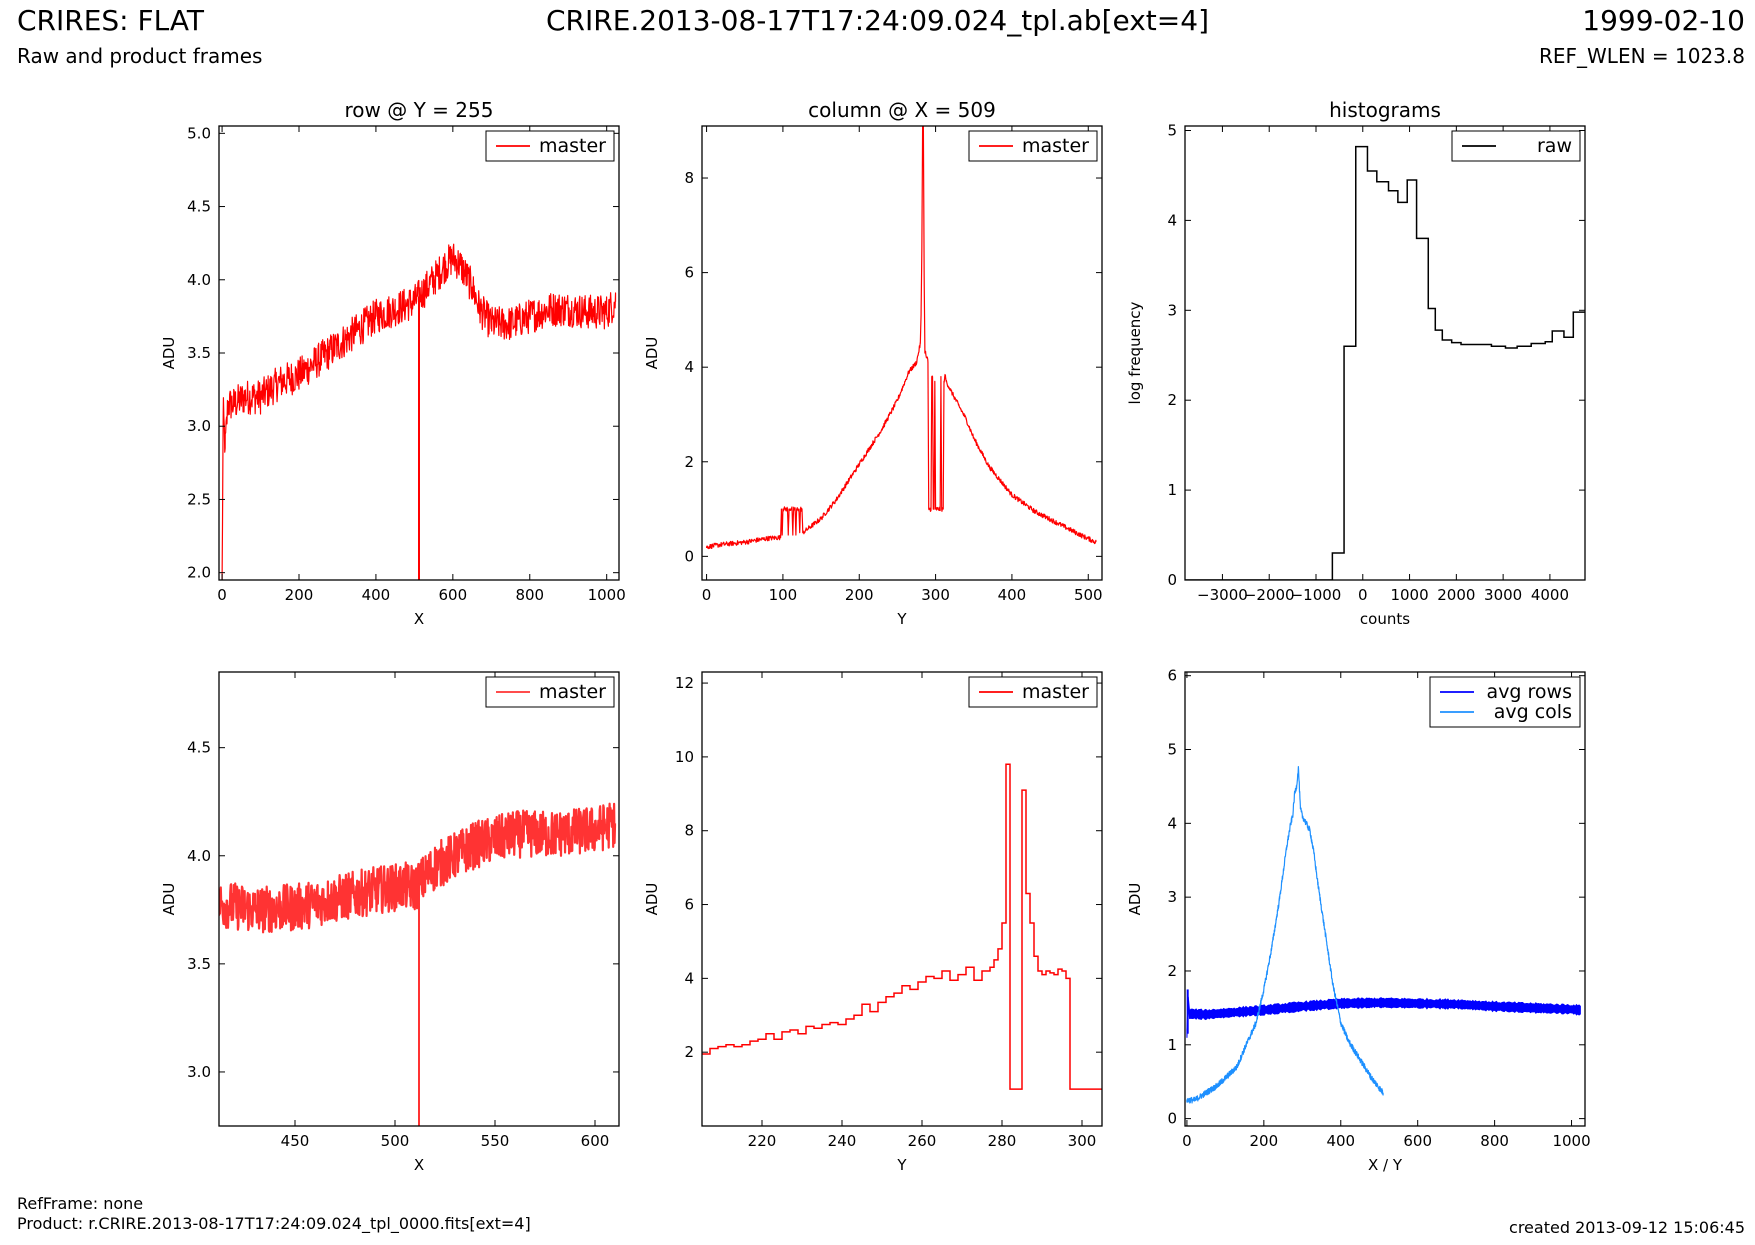 The image size is (1755, 1245). What do you see at coordinates (1316, 595) in the screenshot?
I see `x-tick-label: −1000` at bounding box center [1316, 595].